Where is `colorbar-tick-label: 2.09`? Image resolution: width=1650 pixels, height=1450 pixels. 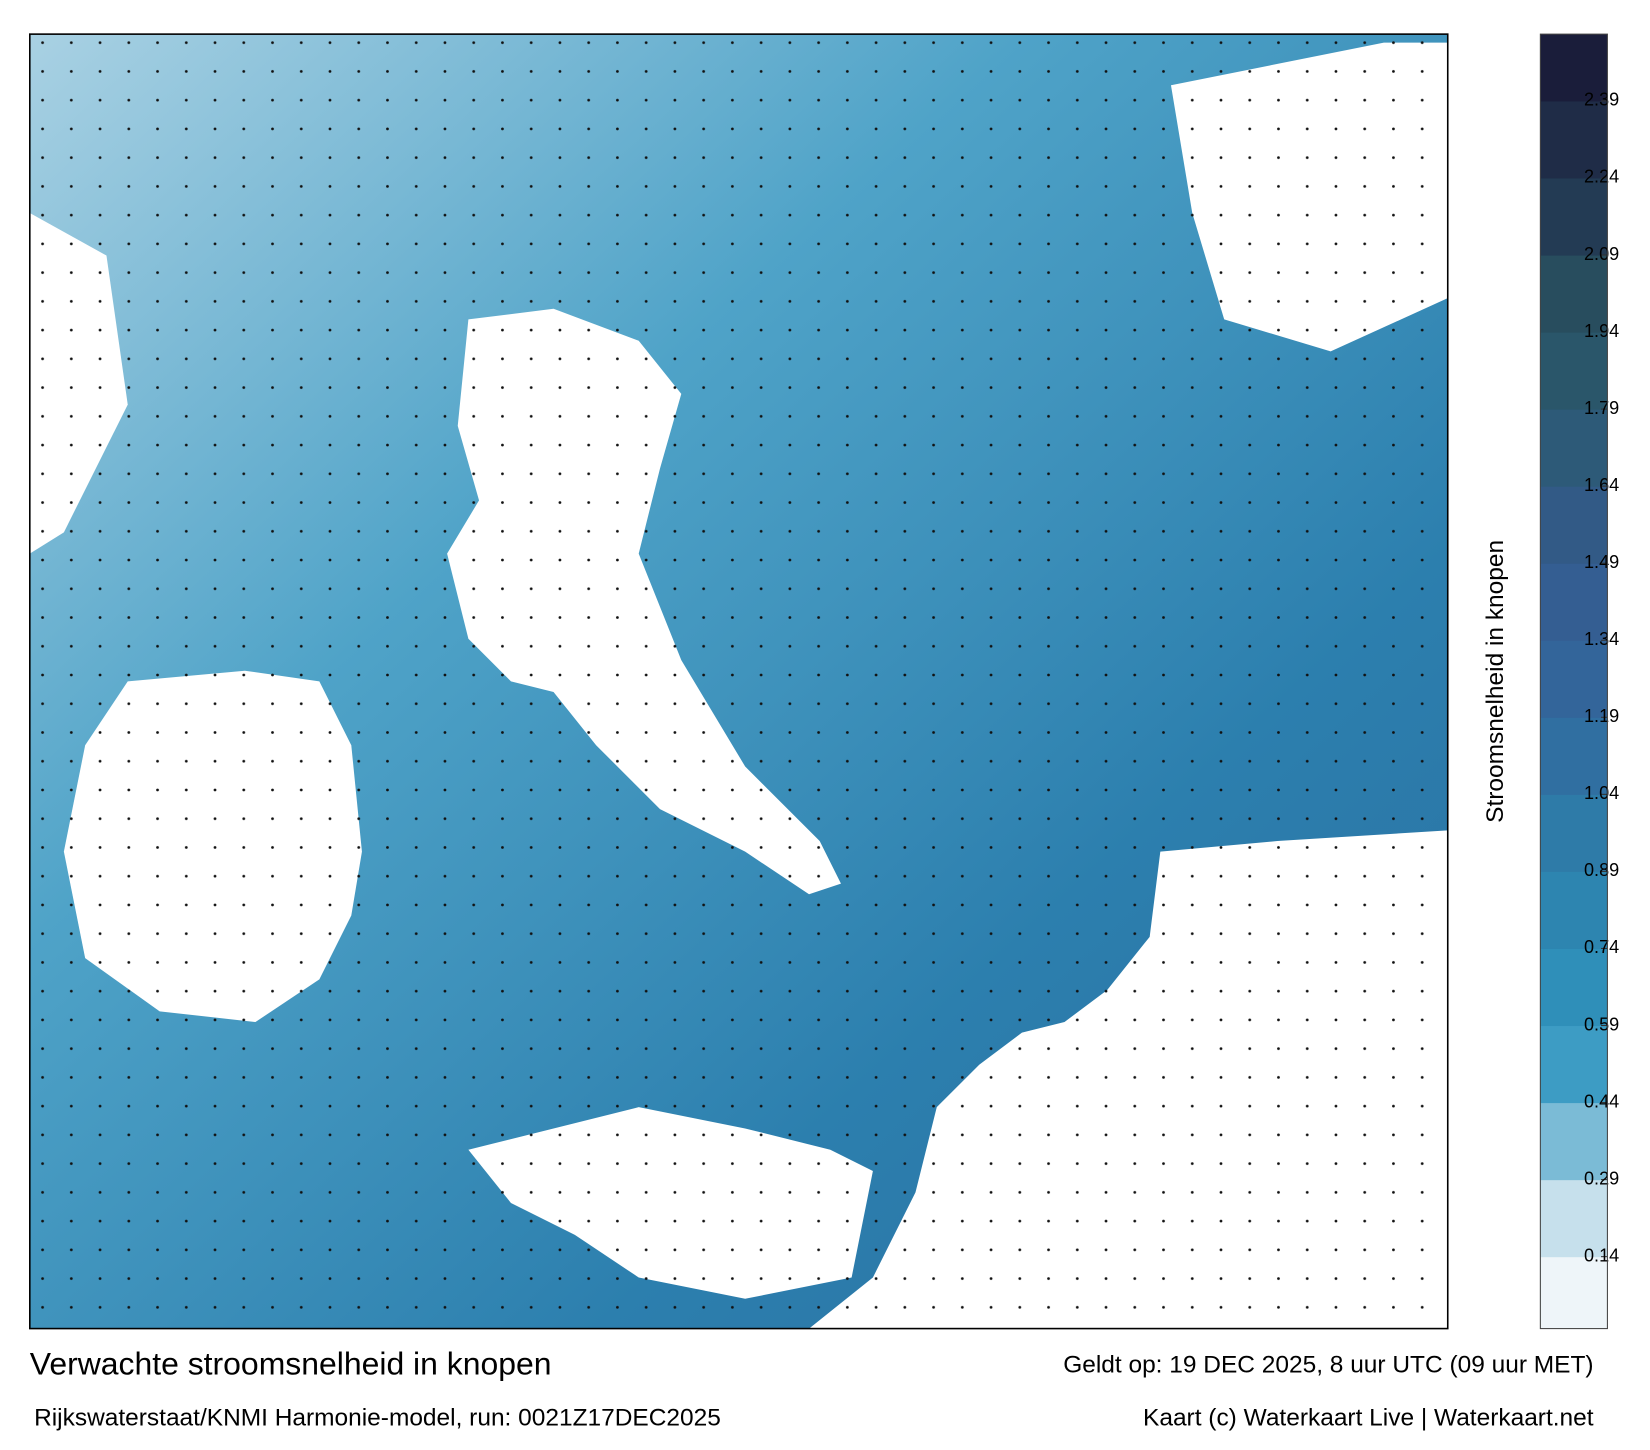 colorbar-tick-label: 2.09 is located at coordinates (1601, 254).